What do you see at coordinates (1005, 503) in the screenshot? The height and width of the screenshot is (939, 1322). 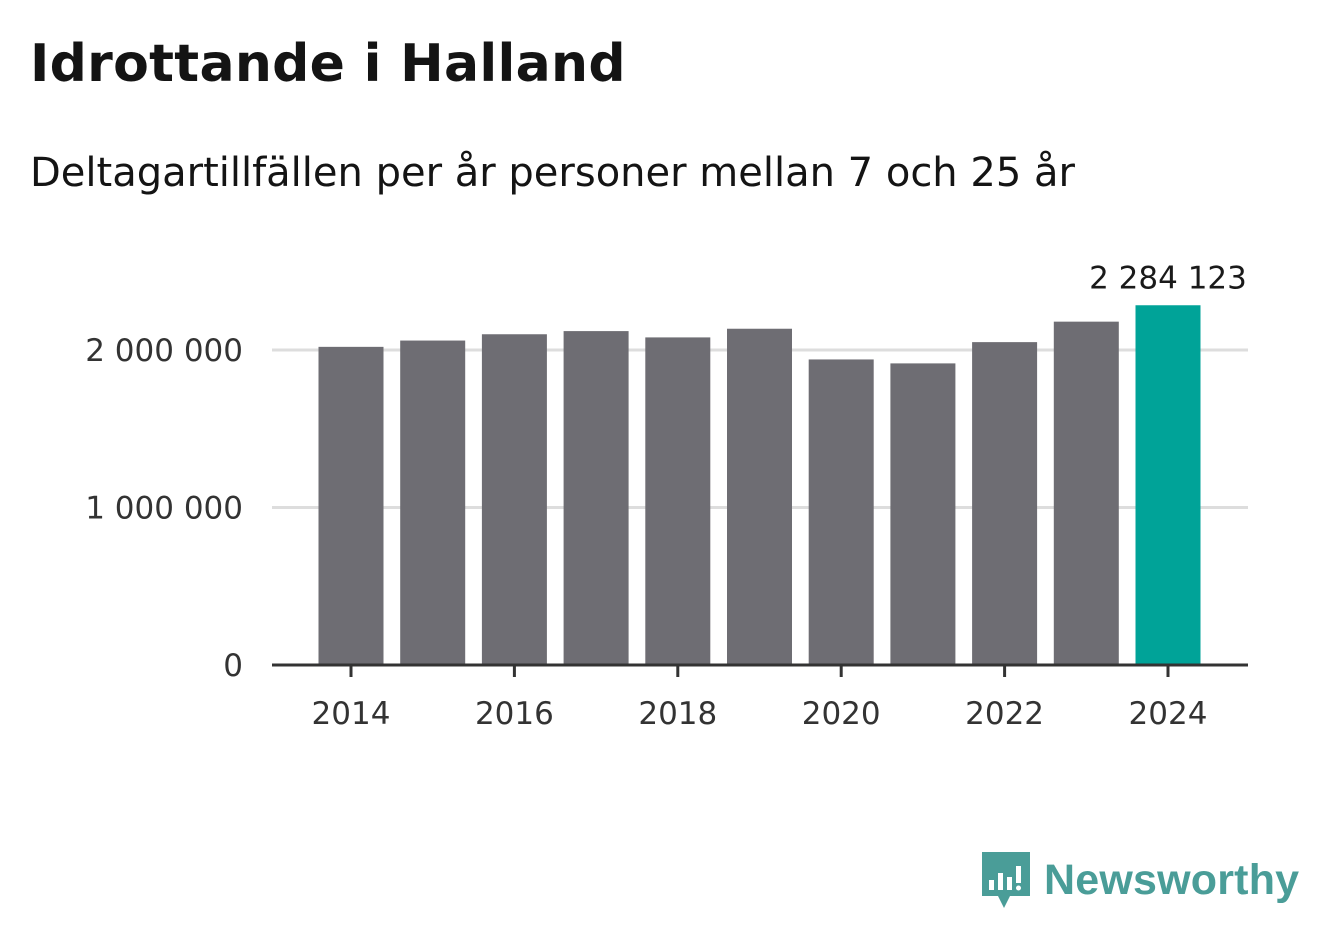 I see `bar-2022` at bounding box center [1005, 503].